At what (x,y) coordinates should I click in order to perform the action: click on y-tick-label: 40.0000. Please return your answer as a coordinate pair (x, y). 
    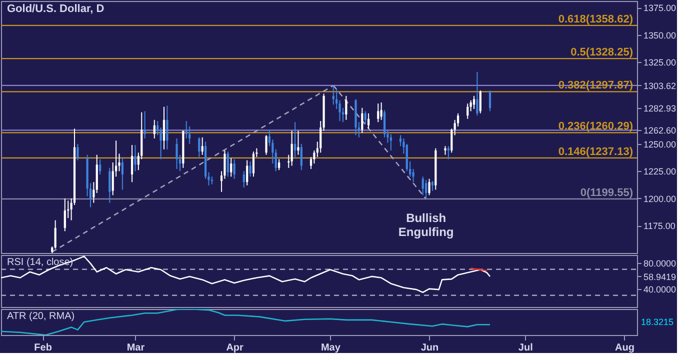
    Looking at the image, I should click on (660, 289).